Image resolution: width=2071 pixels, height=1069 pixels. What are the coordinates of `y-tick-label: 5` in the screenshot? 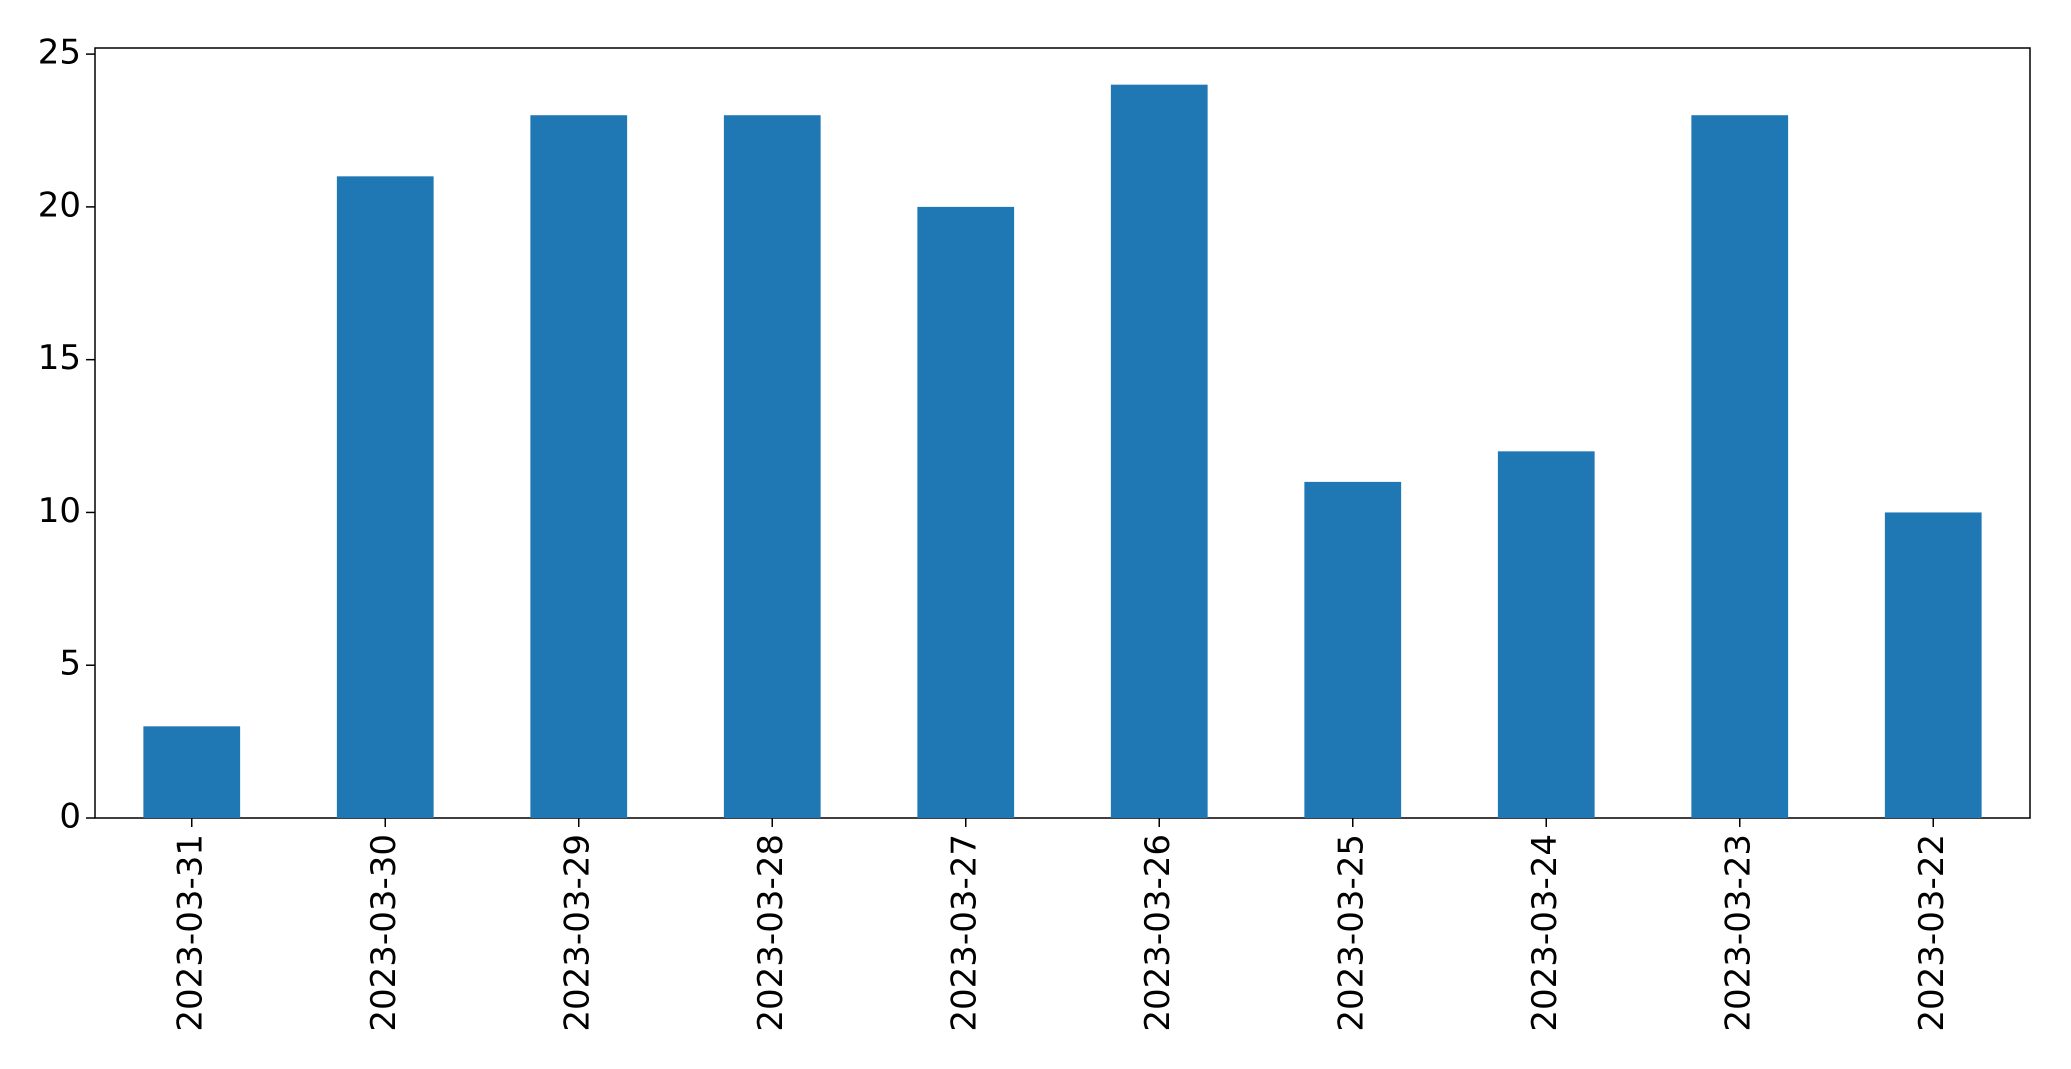 It's located at (70, 664).